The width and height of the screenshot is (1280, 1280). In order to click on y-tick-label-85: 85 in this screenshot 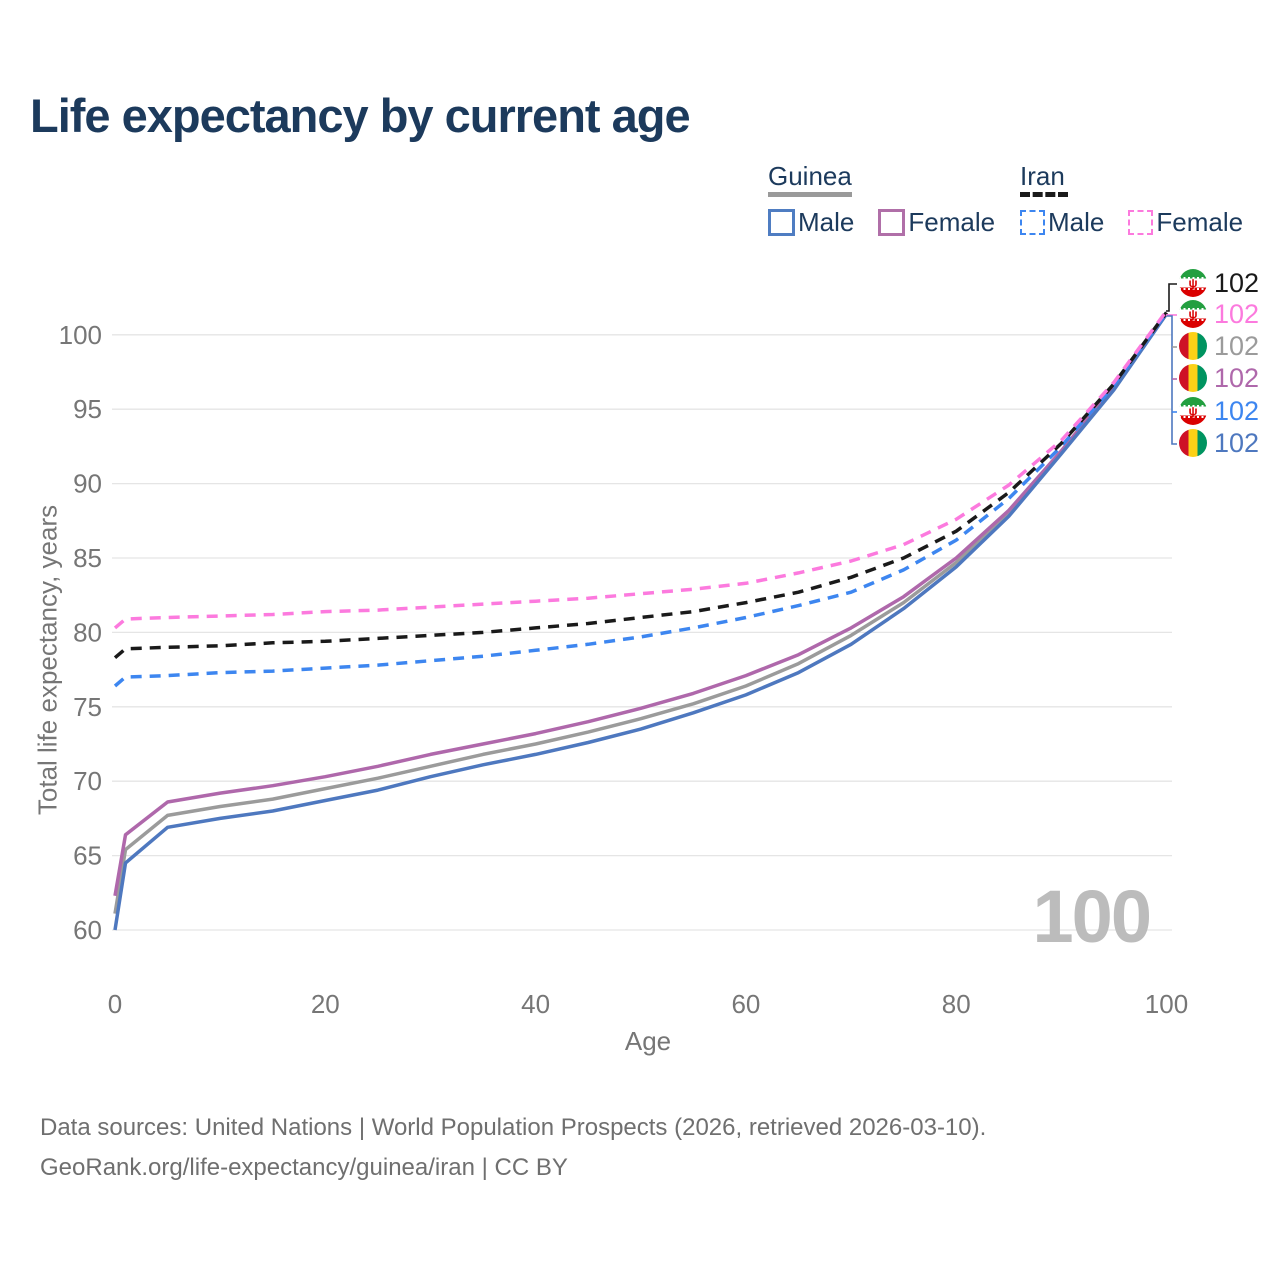, I will do `click(87, 558)`.